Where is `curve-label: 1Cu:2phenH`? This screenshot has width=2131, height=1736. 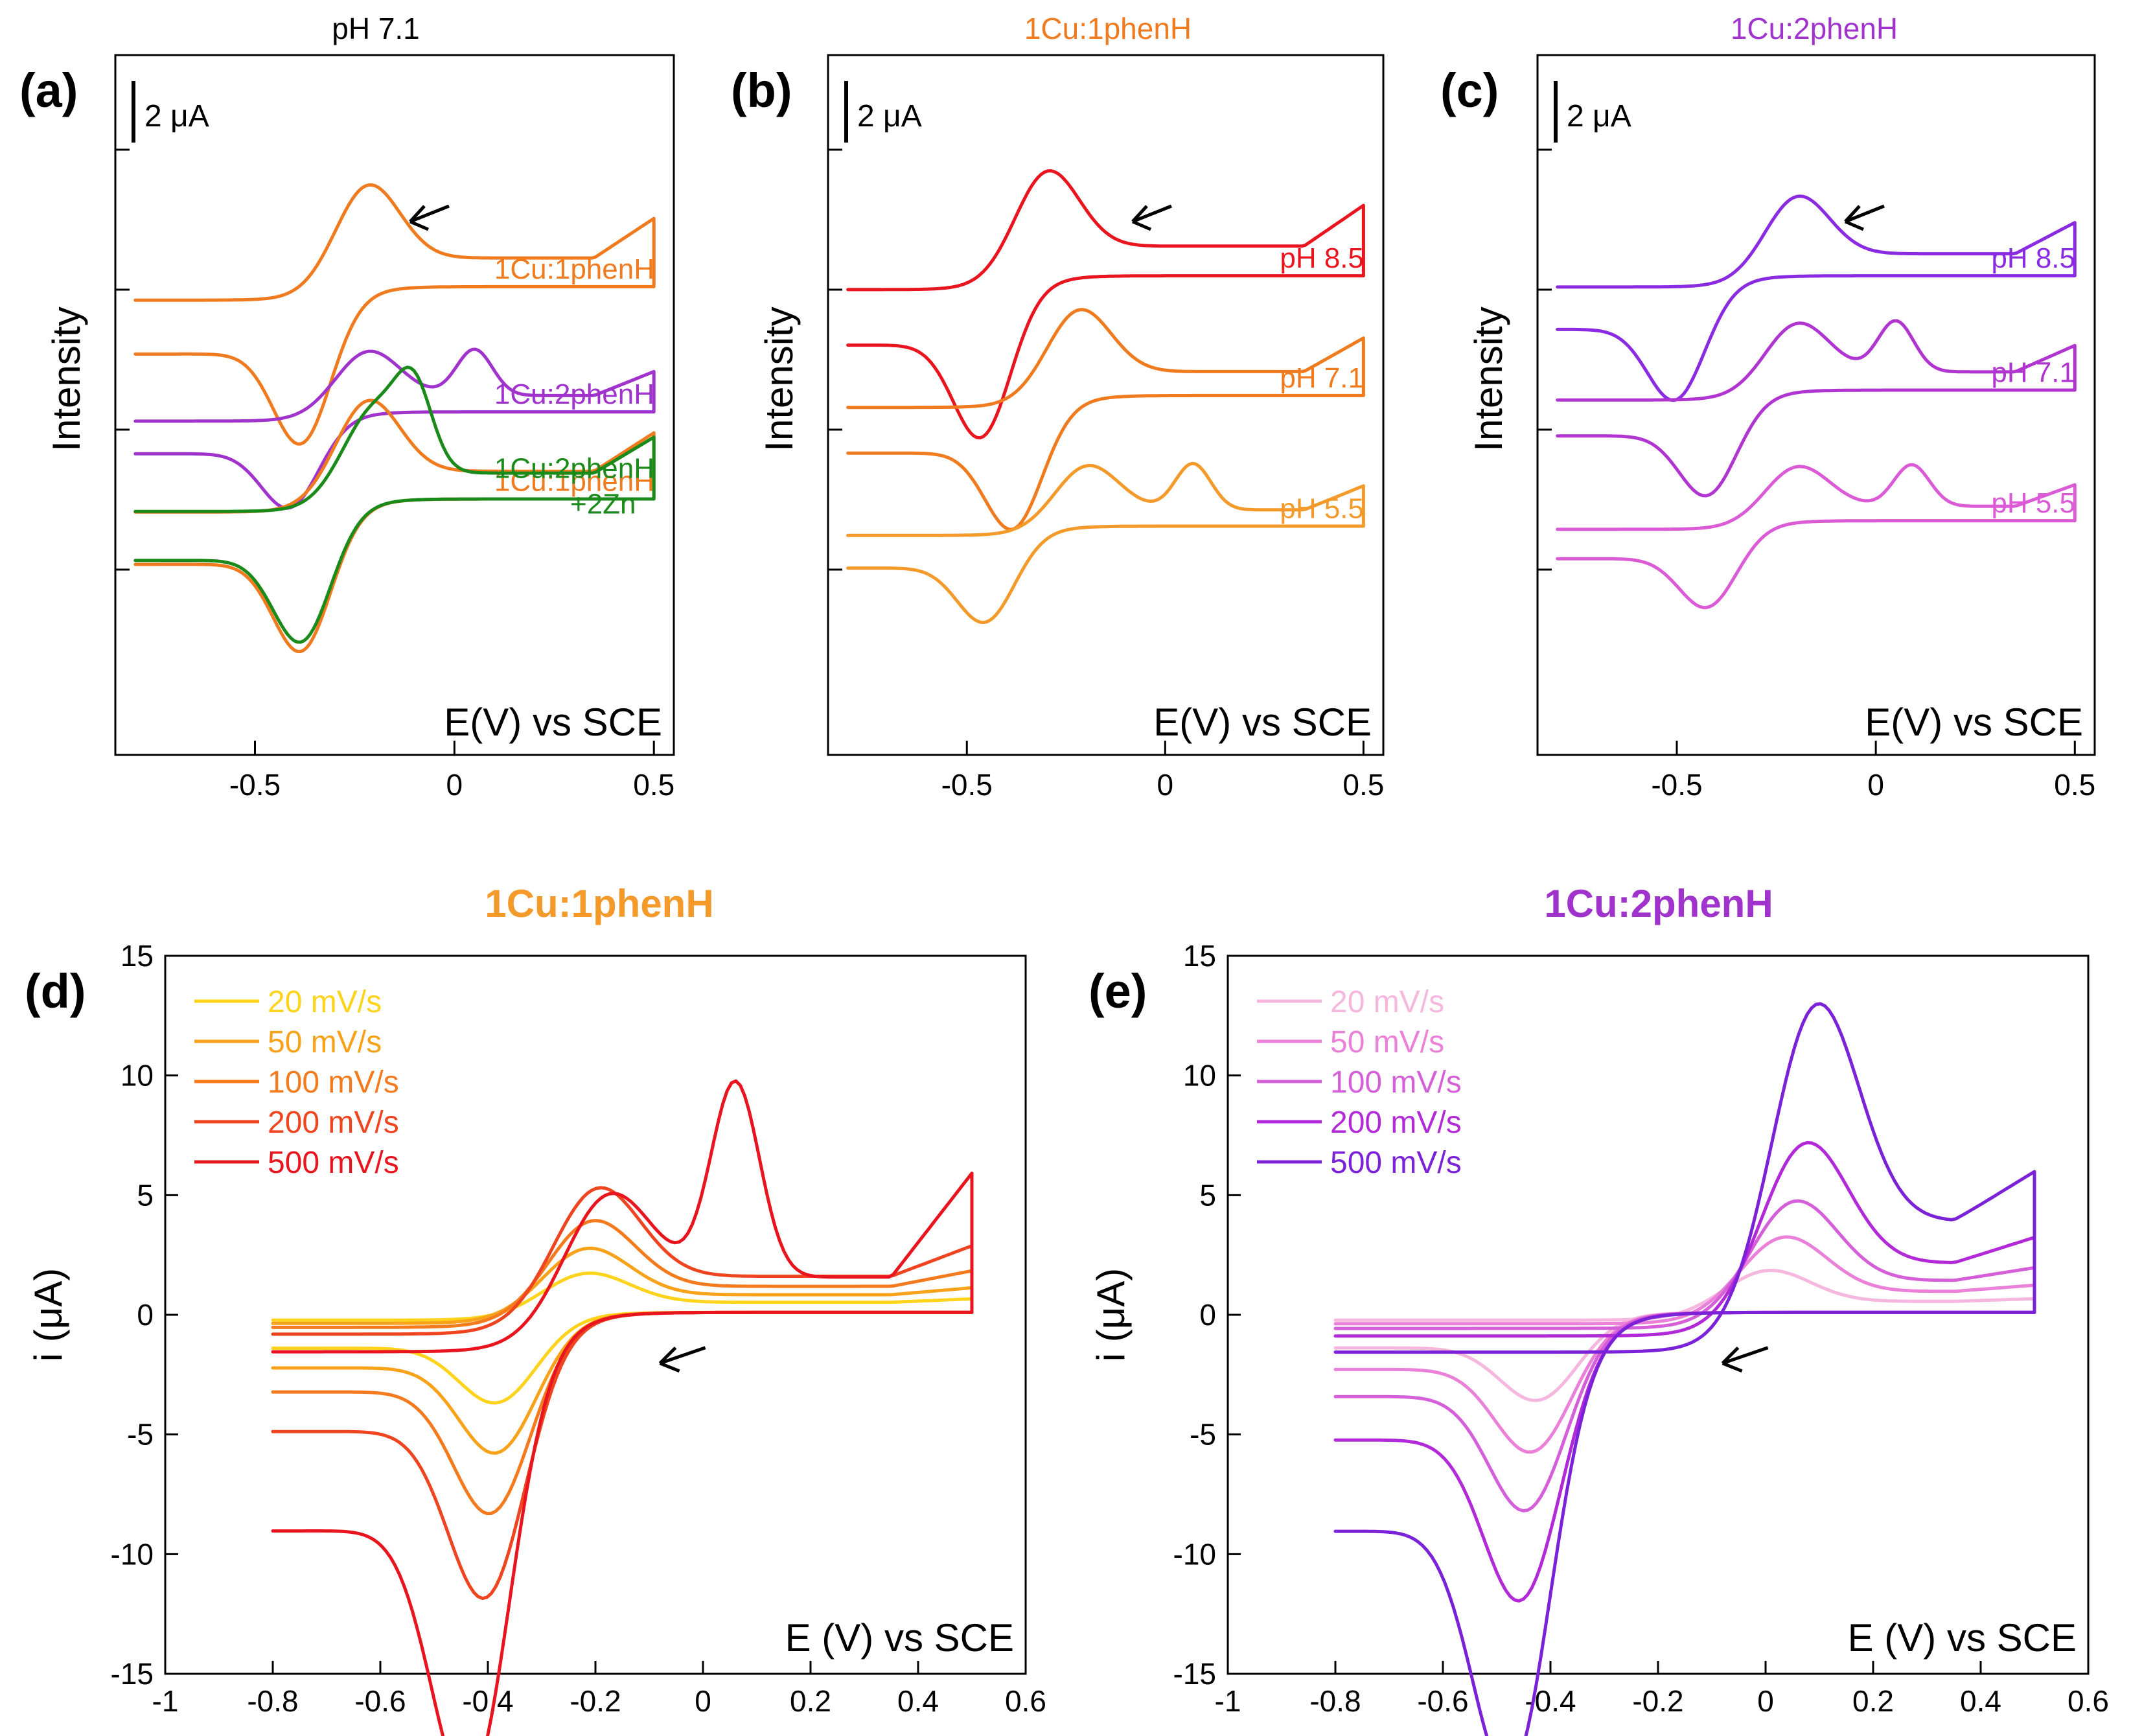 curve-label: 1Cu:2phenH is located at coordinates (574, 468).